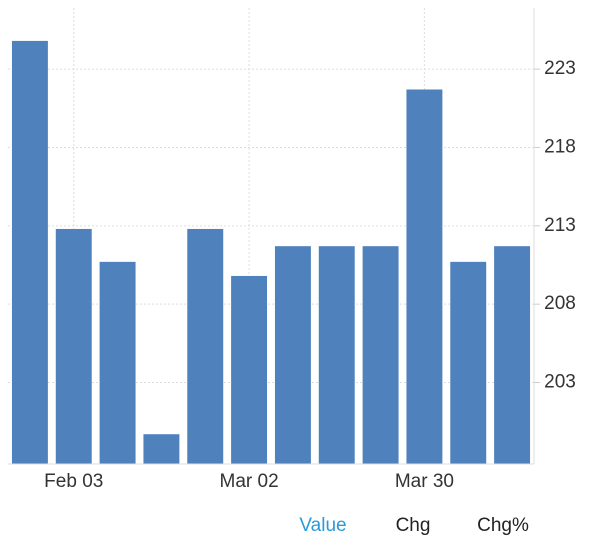 This screenshot has height=544, width=598. What do you see at coordinates (73, 481) in the screenshot?
I see `x-tick-label: Feb 03` at bounding box center [73, 481].